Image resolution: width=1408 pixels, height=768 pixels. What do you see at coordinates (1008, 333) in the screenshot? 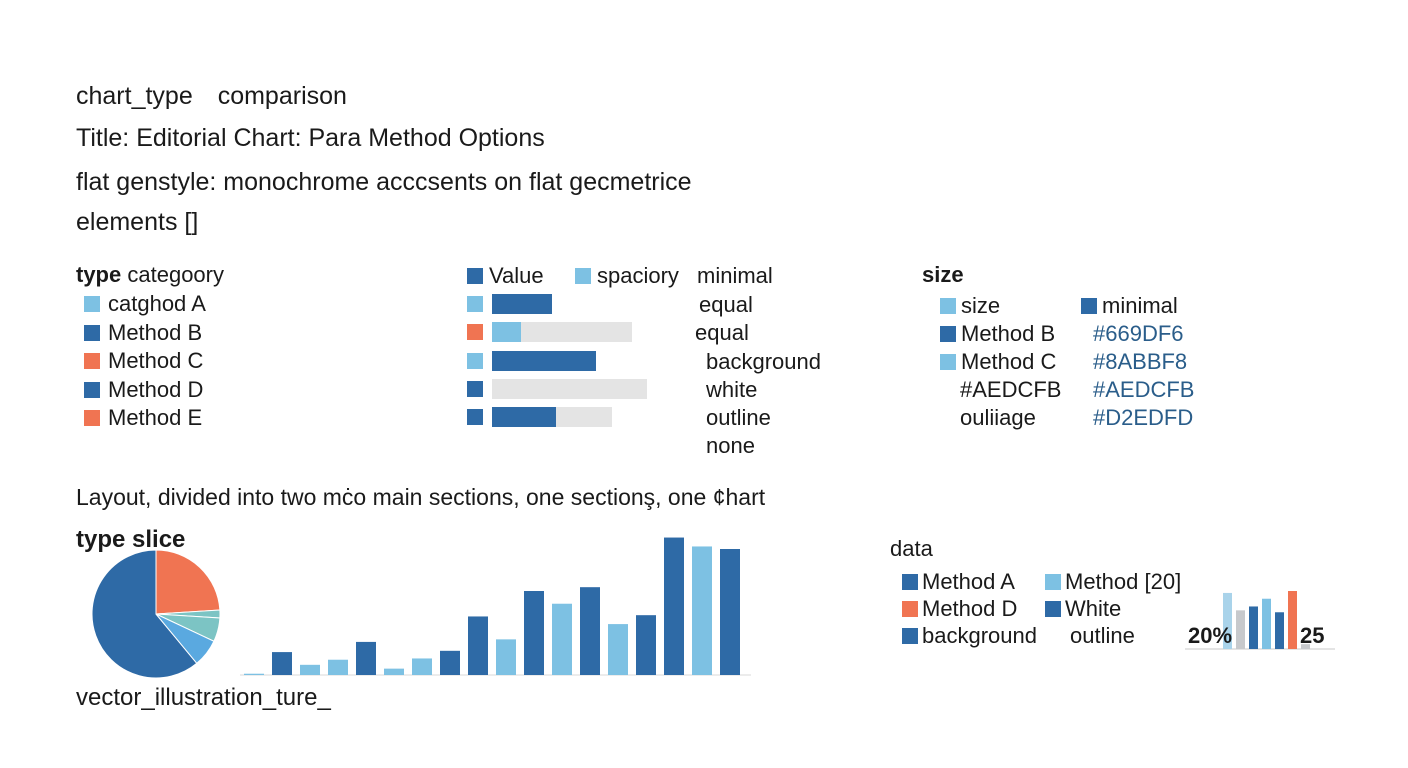
I see `size-row-left-label: Method B` at bounding box center [1008, 333].